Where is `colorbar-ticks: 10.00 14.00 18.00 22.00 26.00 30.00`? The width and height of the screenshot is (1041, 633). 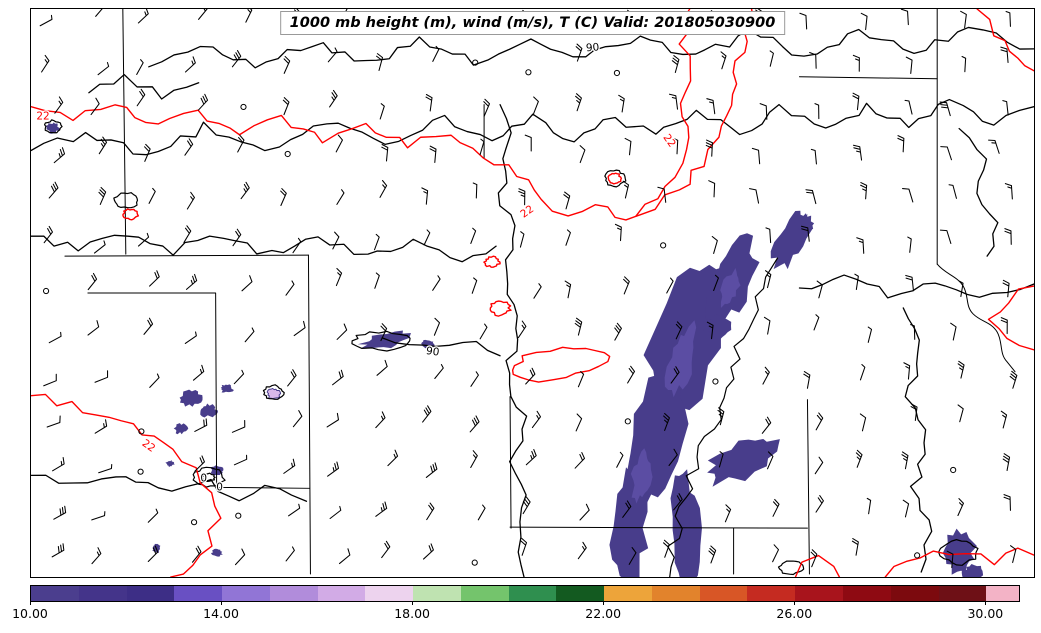 colorbar-ticks: 10.00 14.00 18.00 22.00 26.00 30.00 is located at coordinates (520, 612).